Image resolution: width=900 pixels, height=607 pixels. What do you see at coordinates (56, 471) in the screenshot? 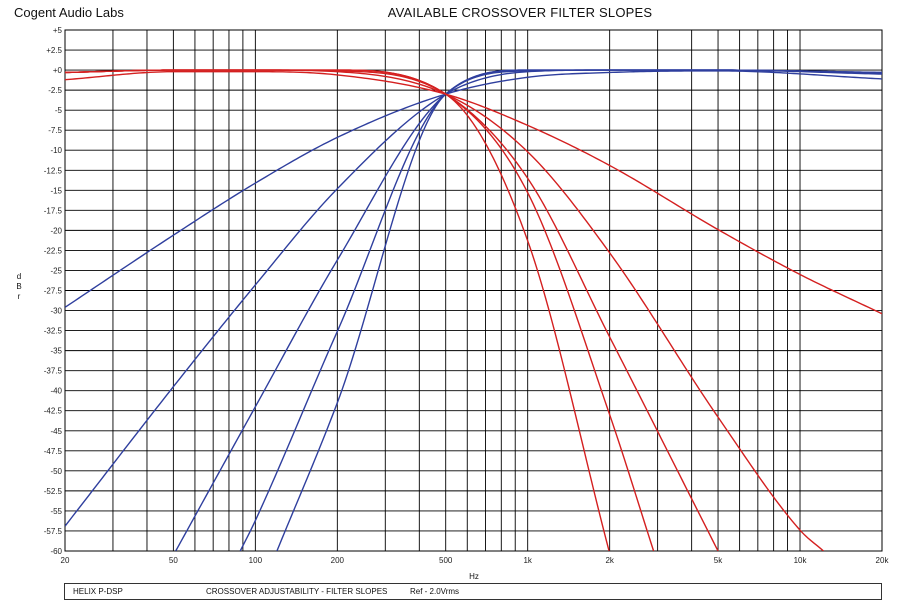
I see `y-tick-label: -50` at bounding box center [56, 471].